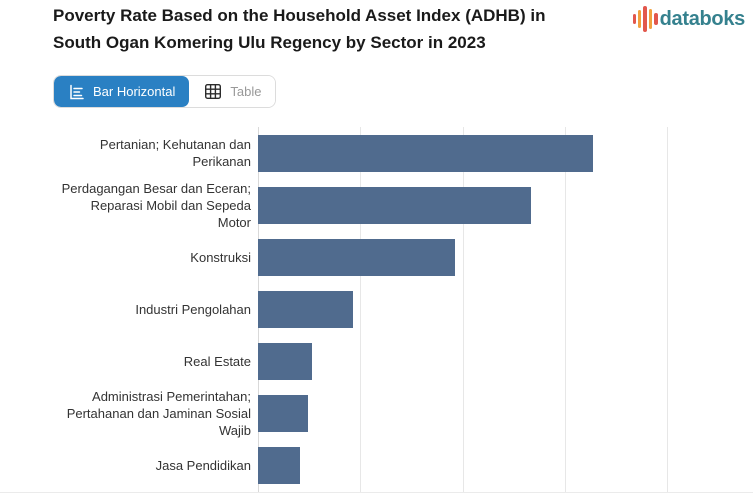 The image size is (753, 498). I want to click on chart-row: Konstruksi, so click(376, 257).